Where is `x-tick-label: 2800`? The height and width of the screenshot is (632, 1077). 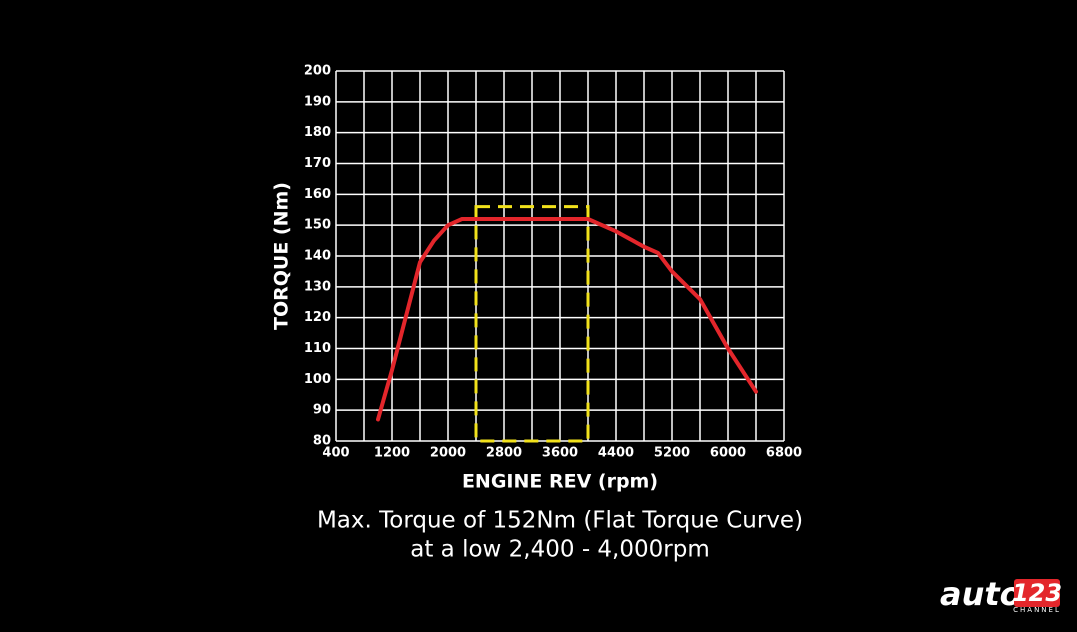
x-tick-label: 2800 is located at coordinates (504, 453).